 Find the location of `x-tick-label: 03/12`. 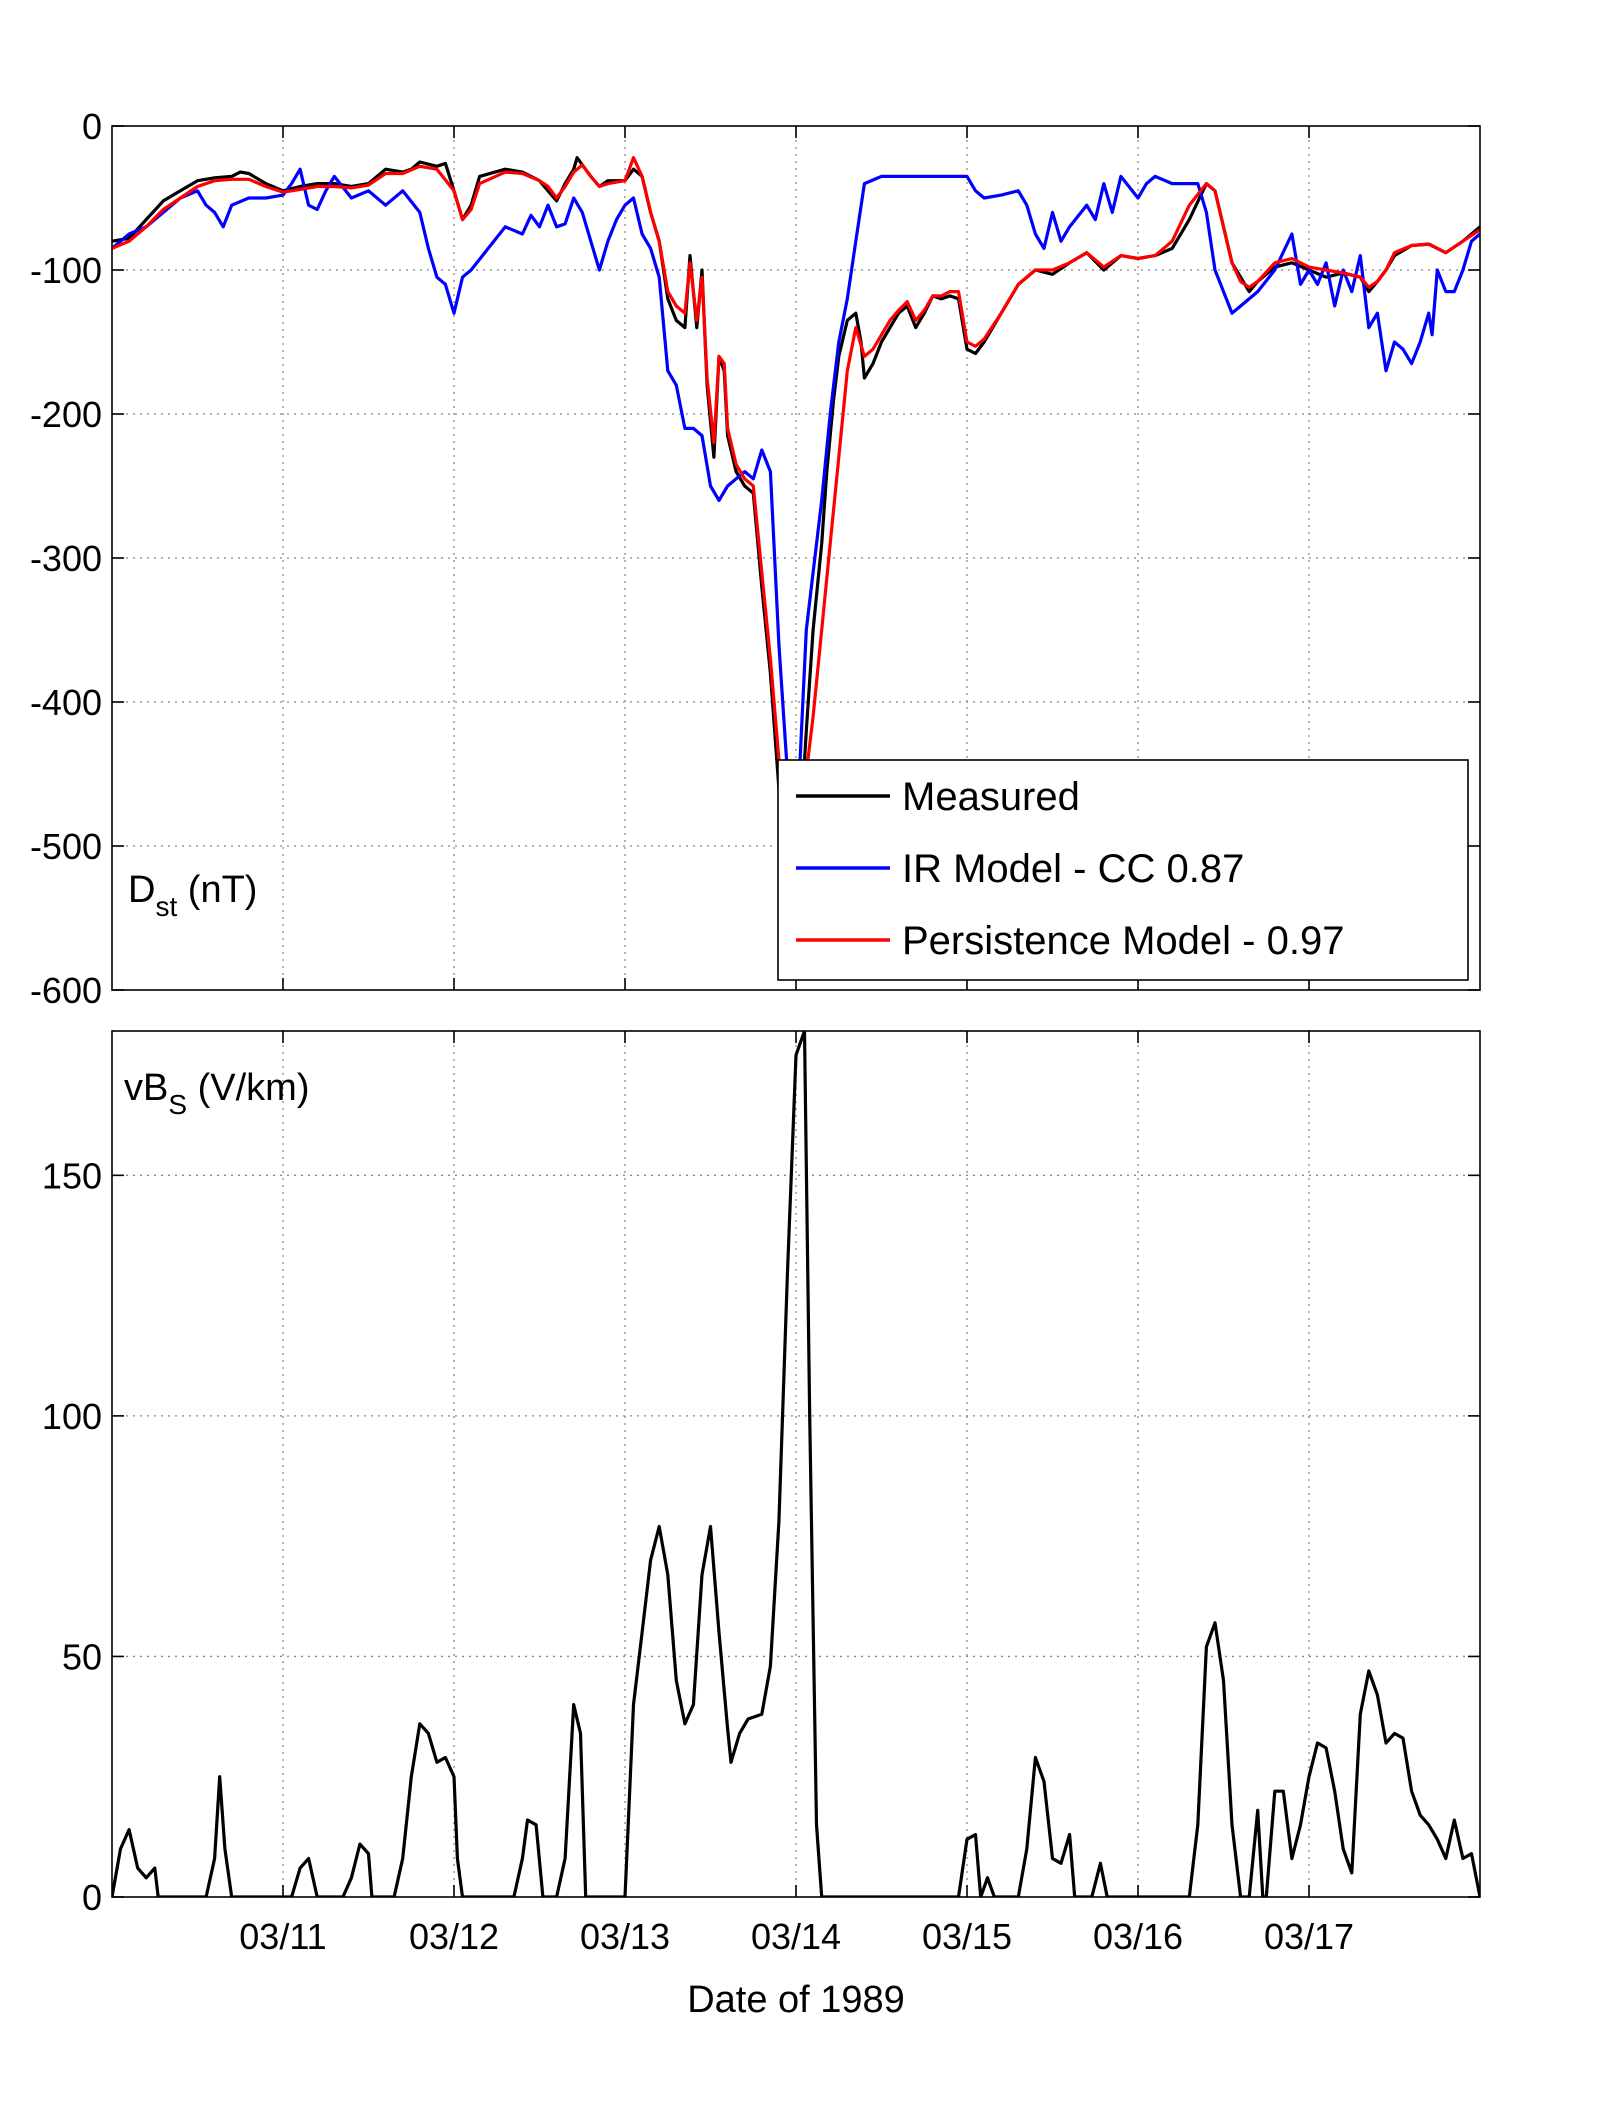

x-tick-label: 03/12 is located at coordinates (454, 1936).